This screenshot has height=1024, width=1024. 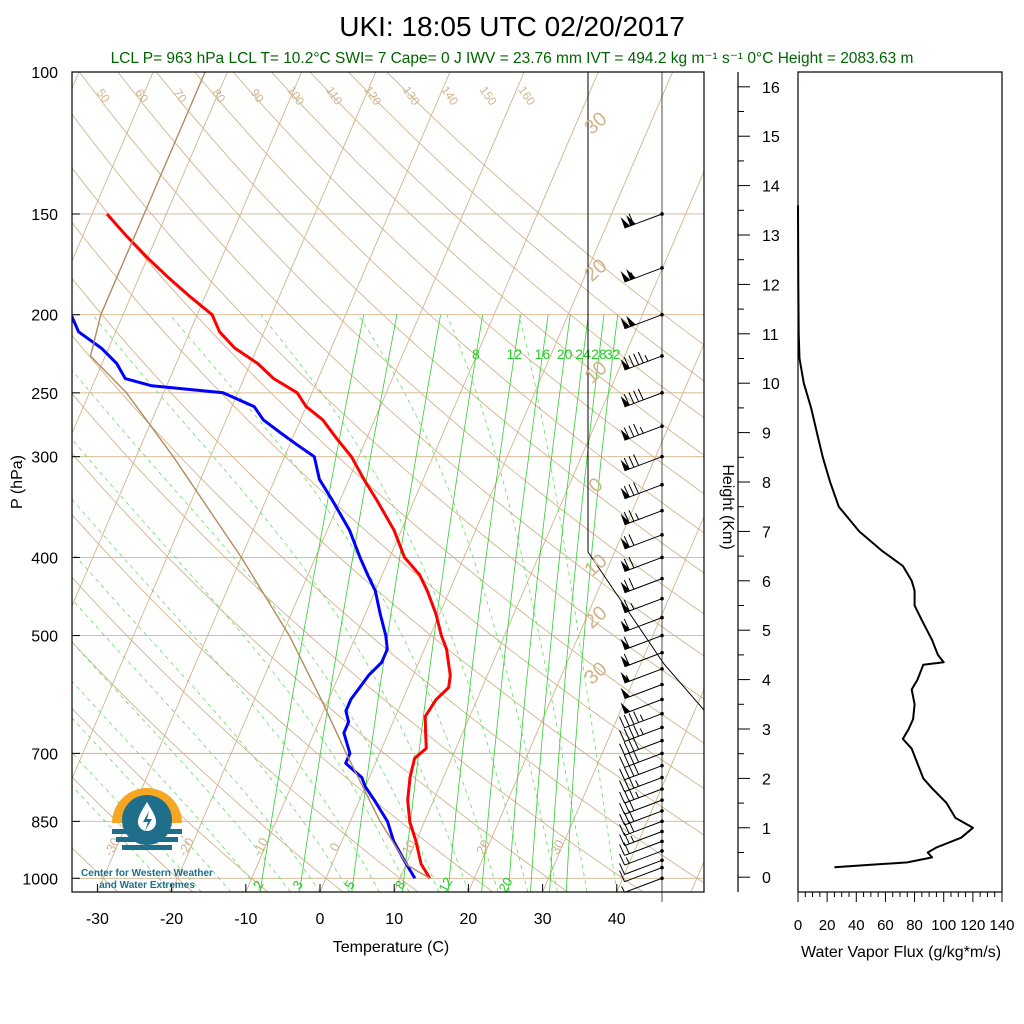 I want to click on barb-speed-label: 30, so click(x=595, y=673).